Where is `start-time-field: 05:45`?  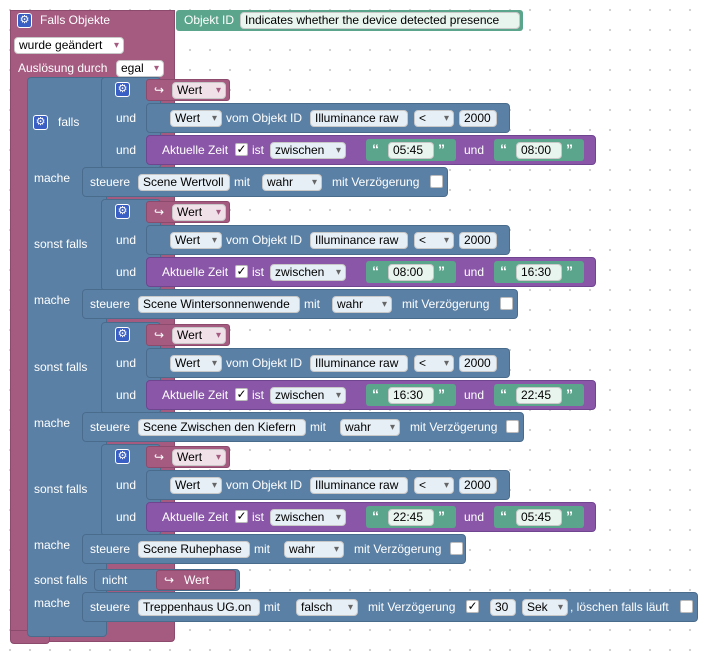 start-time-field: 05:45 is located at coordinates (411, 150).